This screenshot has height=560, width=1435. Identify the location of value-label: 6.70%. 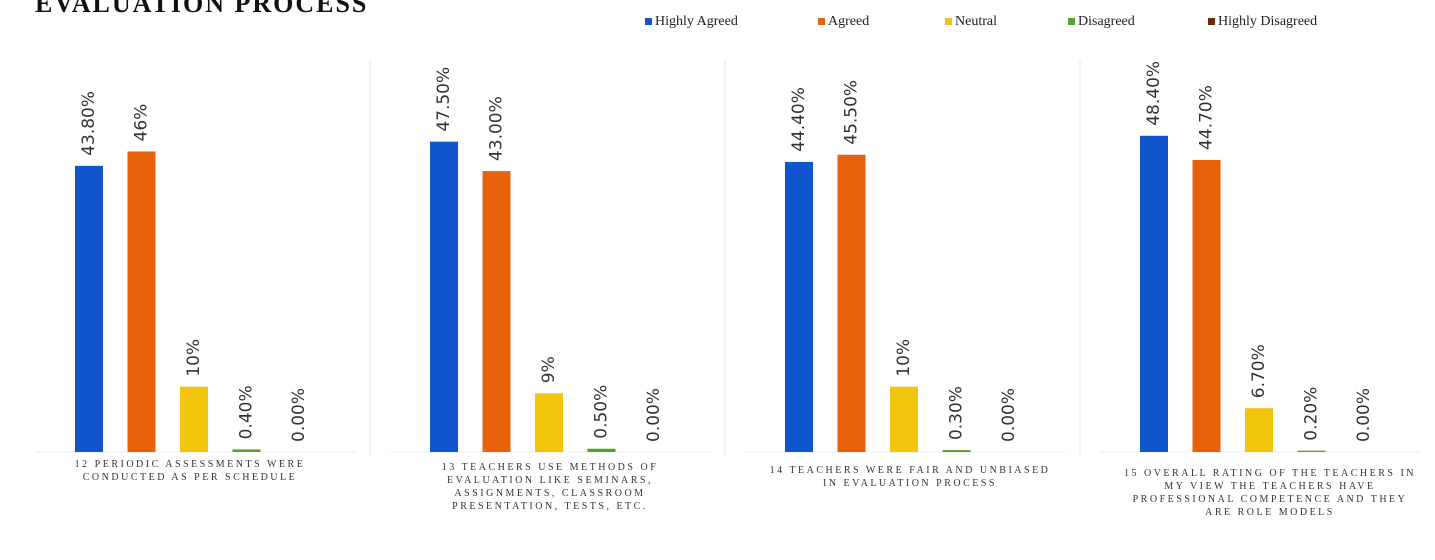
(1259, 371).